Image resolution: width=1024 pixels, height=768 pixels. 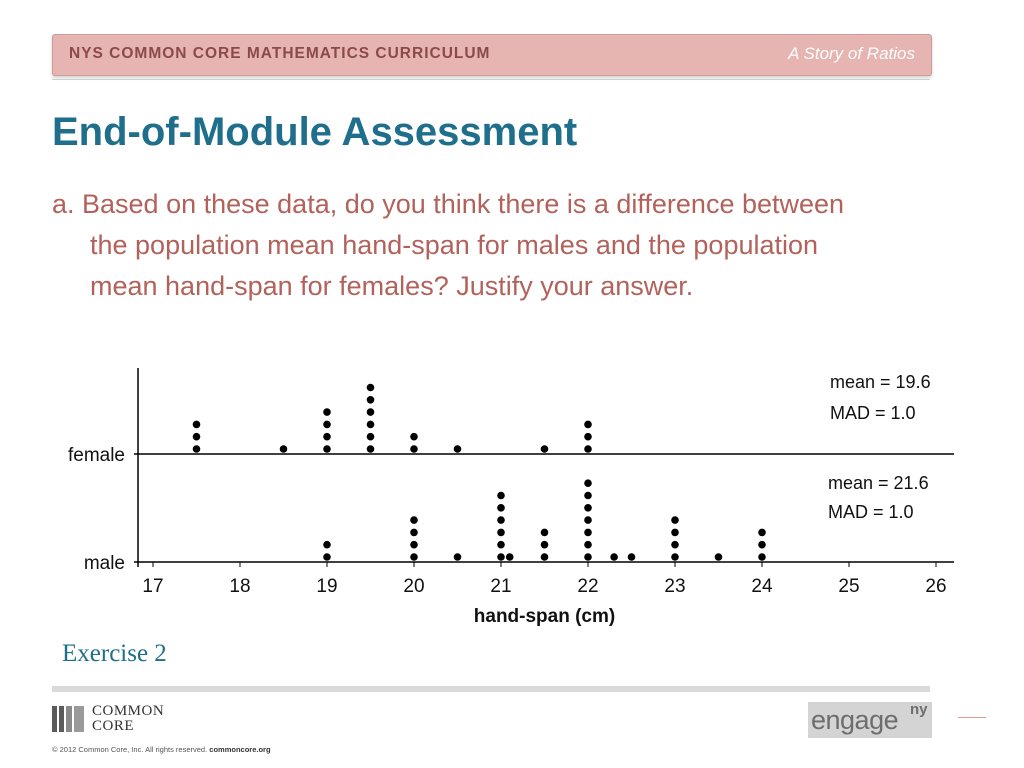 What do you see at coordinates (587, 586) in the screenshot?
I see `x-tick-label: 22` at bounding box center [587, 586].